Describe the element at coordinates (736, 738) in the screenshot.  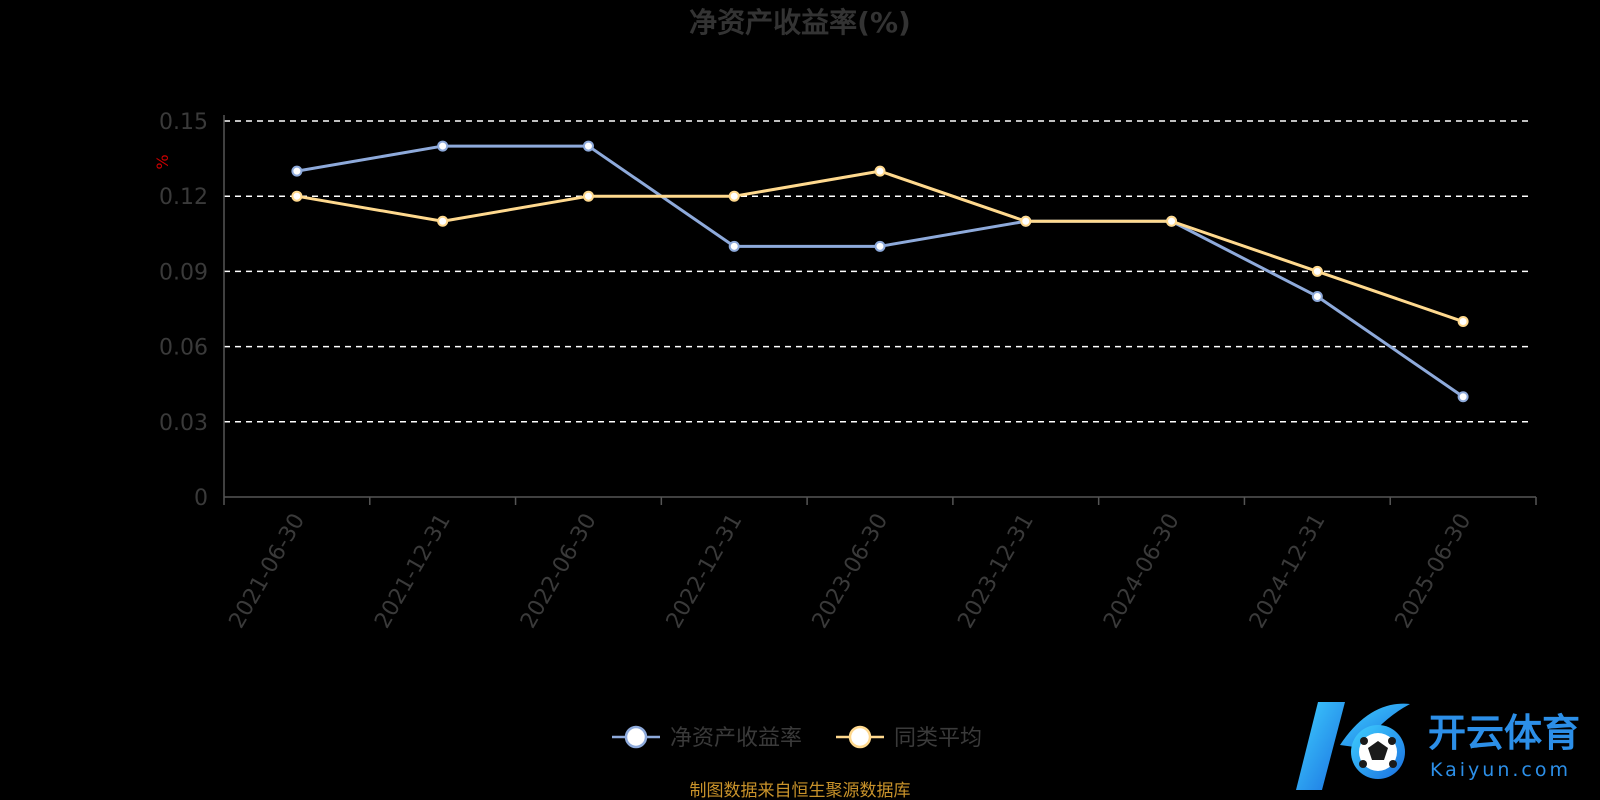
I see `legend-label-roe: 净资产收益率` at that location.